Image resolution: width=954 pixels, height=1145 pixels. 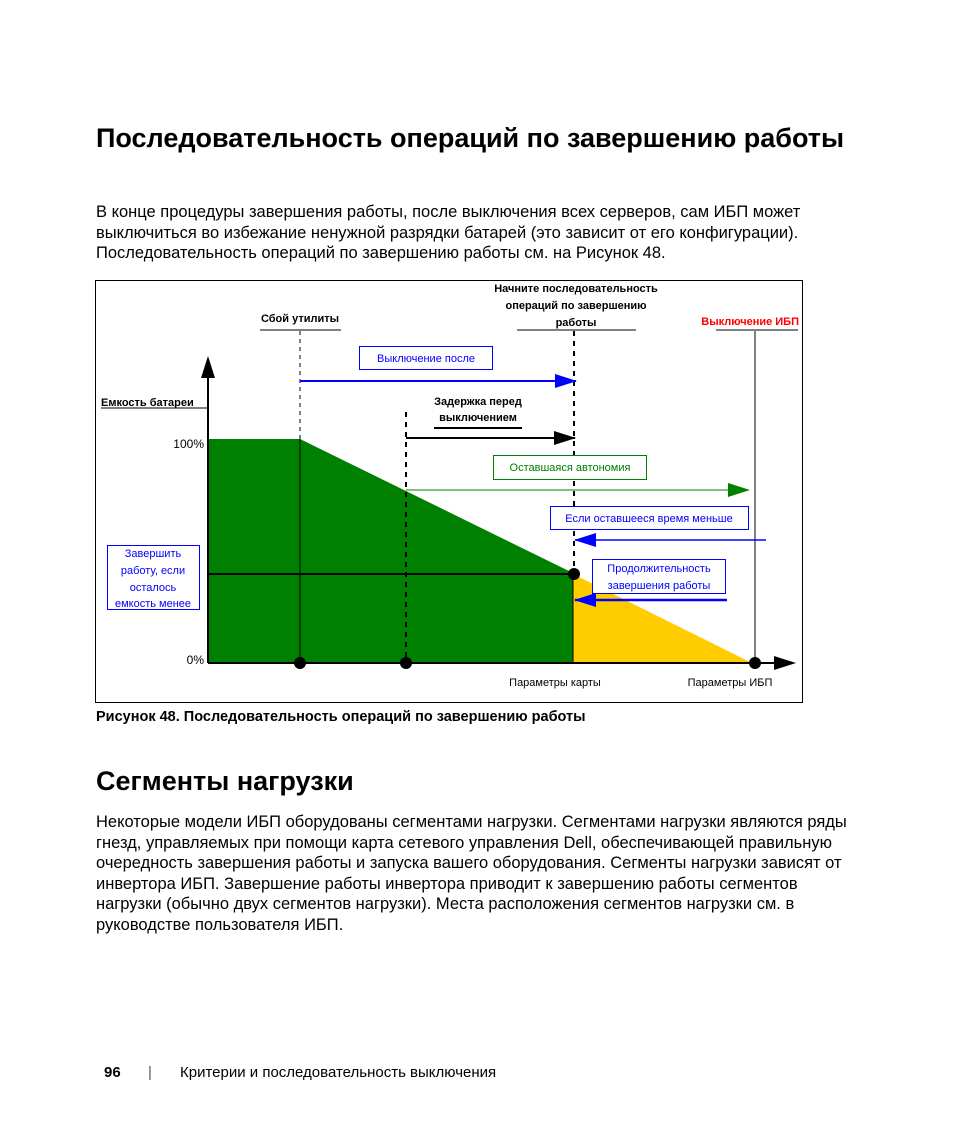 I want to click on remaining-runtime-label: Оставшаяся автономия, so click(x=570, y=468).